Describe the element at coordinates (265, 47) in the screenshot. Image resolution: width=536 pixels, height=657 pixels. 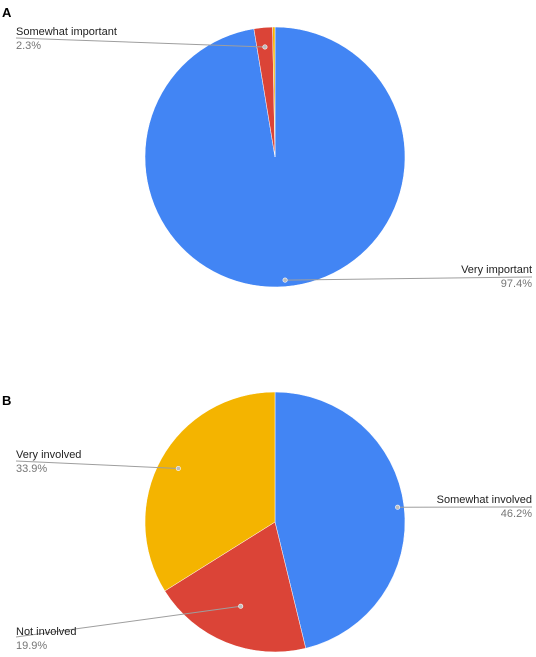
I see `leader-dot-somewhat-important` at that location.